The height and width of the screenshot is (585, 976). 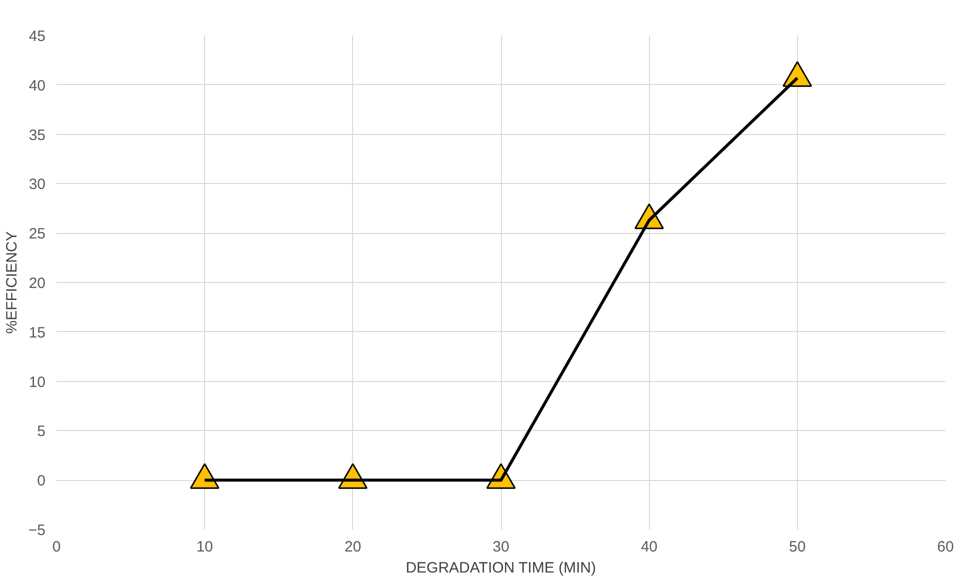 I want to click on y-tick-label: 25, so click(x=37, y=234).